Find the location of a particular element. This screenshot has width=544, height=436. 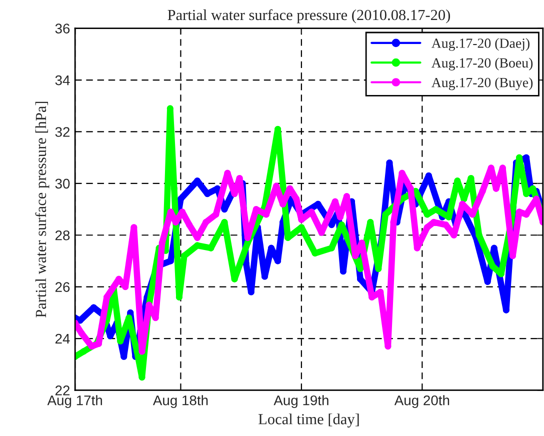

y-tick-label: 32 is located at coordinates (62, 132).